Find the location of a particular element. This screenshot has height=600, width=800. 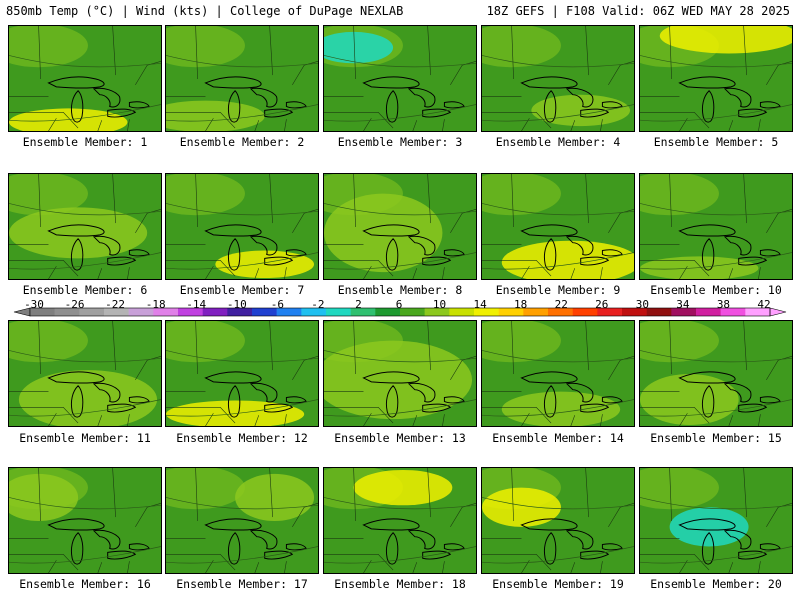

colorbar-tick: 26 is located at coordinates (602, 304).